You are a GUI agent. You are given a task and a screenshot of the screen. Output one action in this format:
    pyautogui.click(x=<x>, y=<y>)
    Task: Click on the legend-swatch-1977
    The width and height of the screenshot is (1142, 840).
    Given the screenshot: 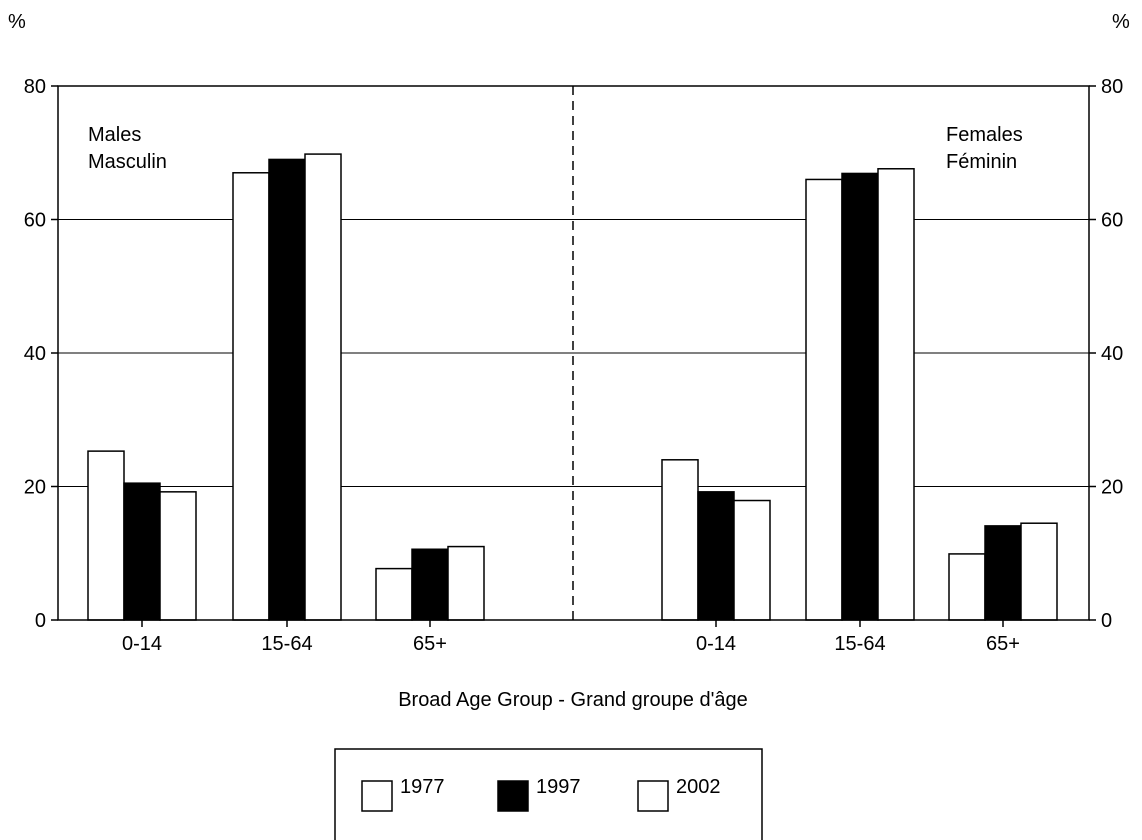 What is the action you would take?
    pyautogui.click(x=377, y=796)
    